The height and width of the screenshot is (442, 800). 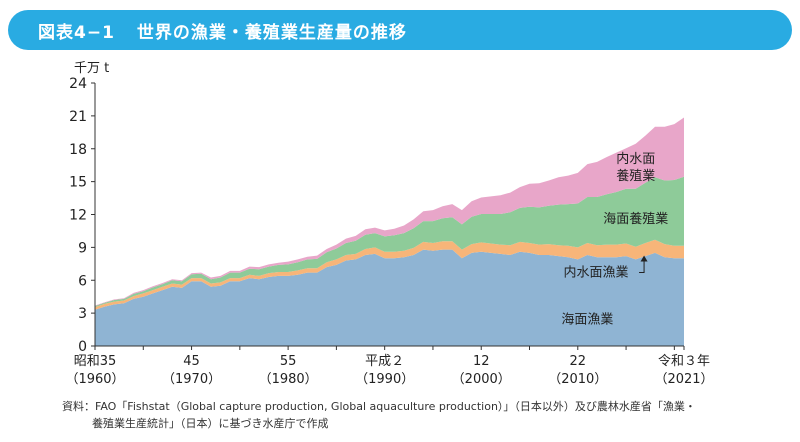 I want to click on pointer-arrowhead, so click(x=644, y=258).